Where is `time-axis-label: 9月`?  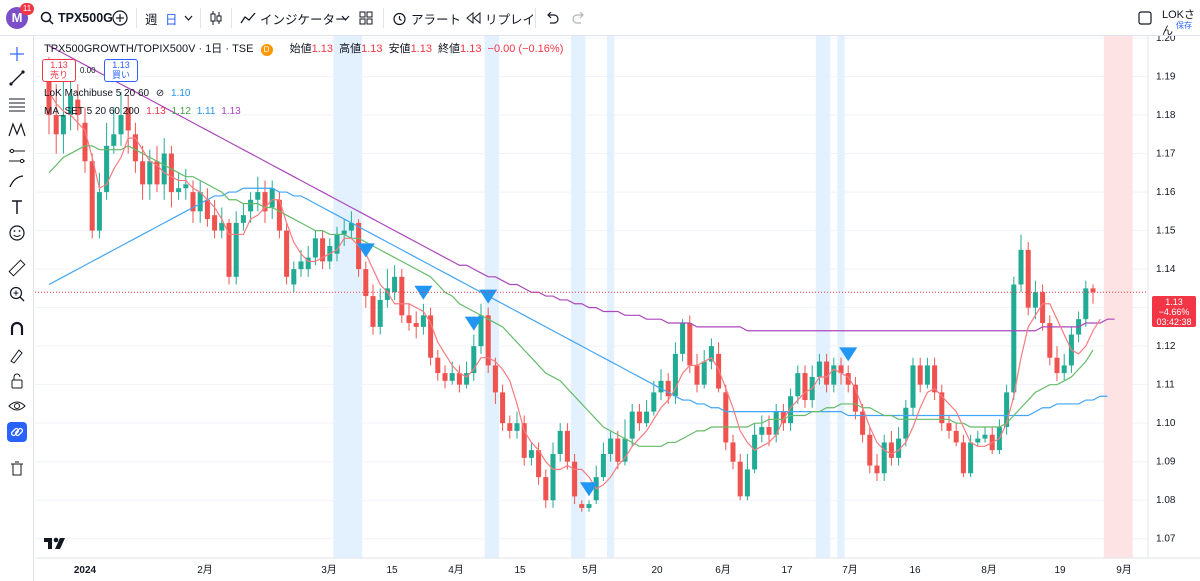 time-axis-label: 9月 is located at coordinates (1124, 570).